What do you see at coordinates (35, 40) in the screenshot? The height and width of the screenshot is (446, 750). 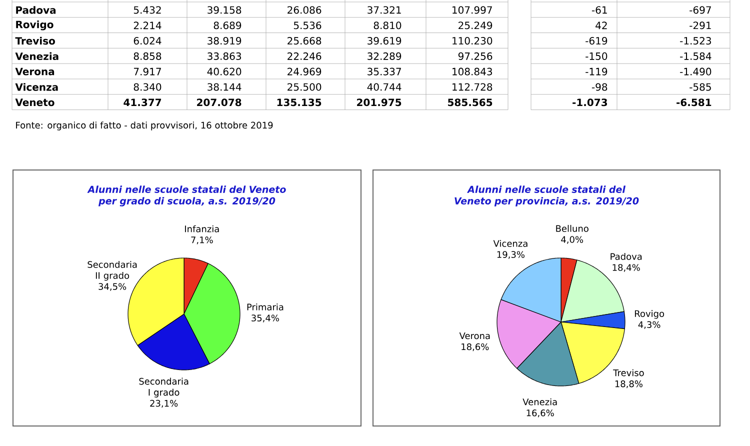 I see `text: Treviso` at bounding box center [35, 40].